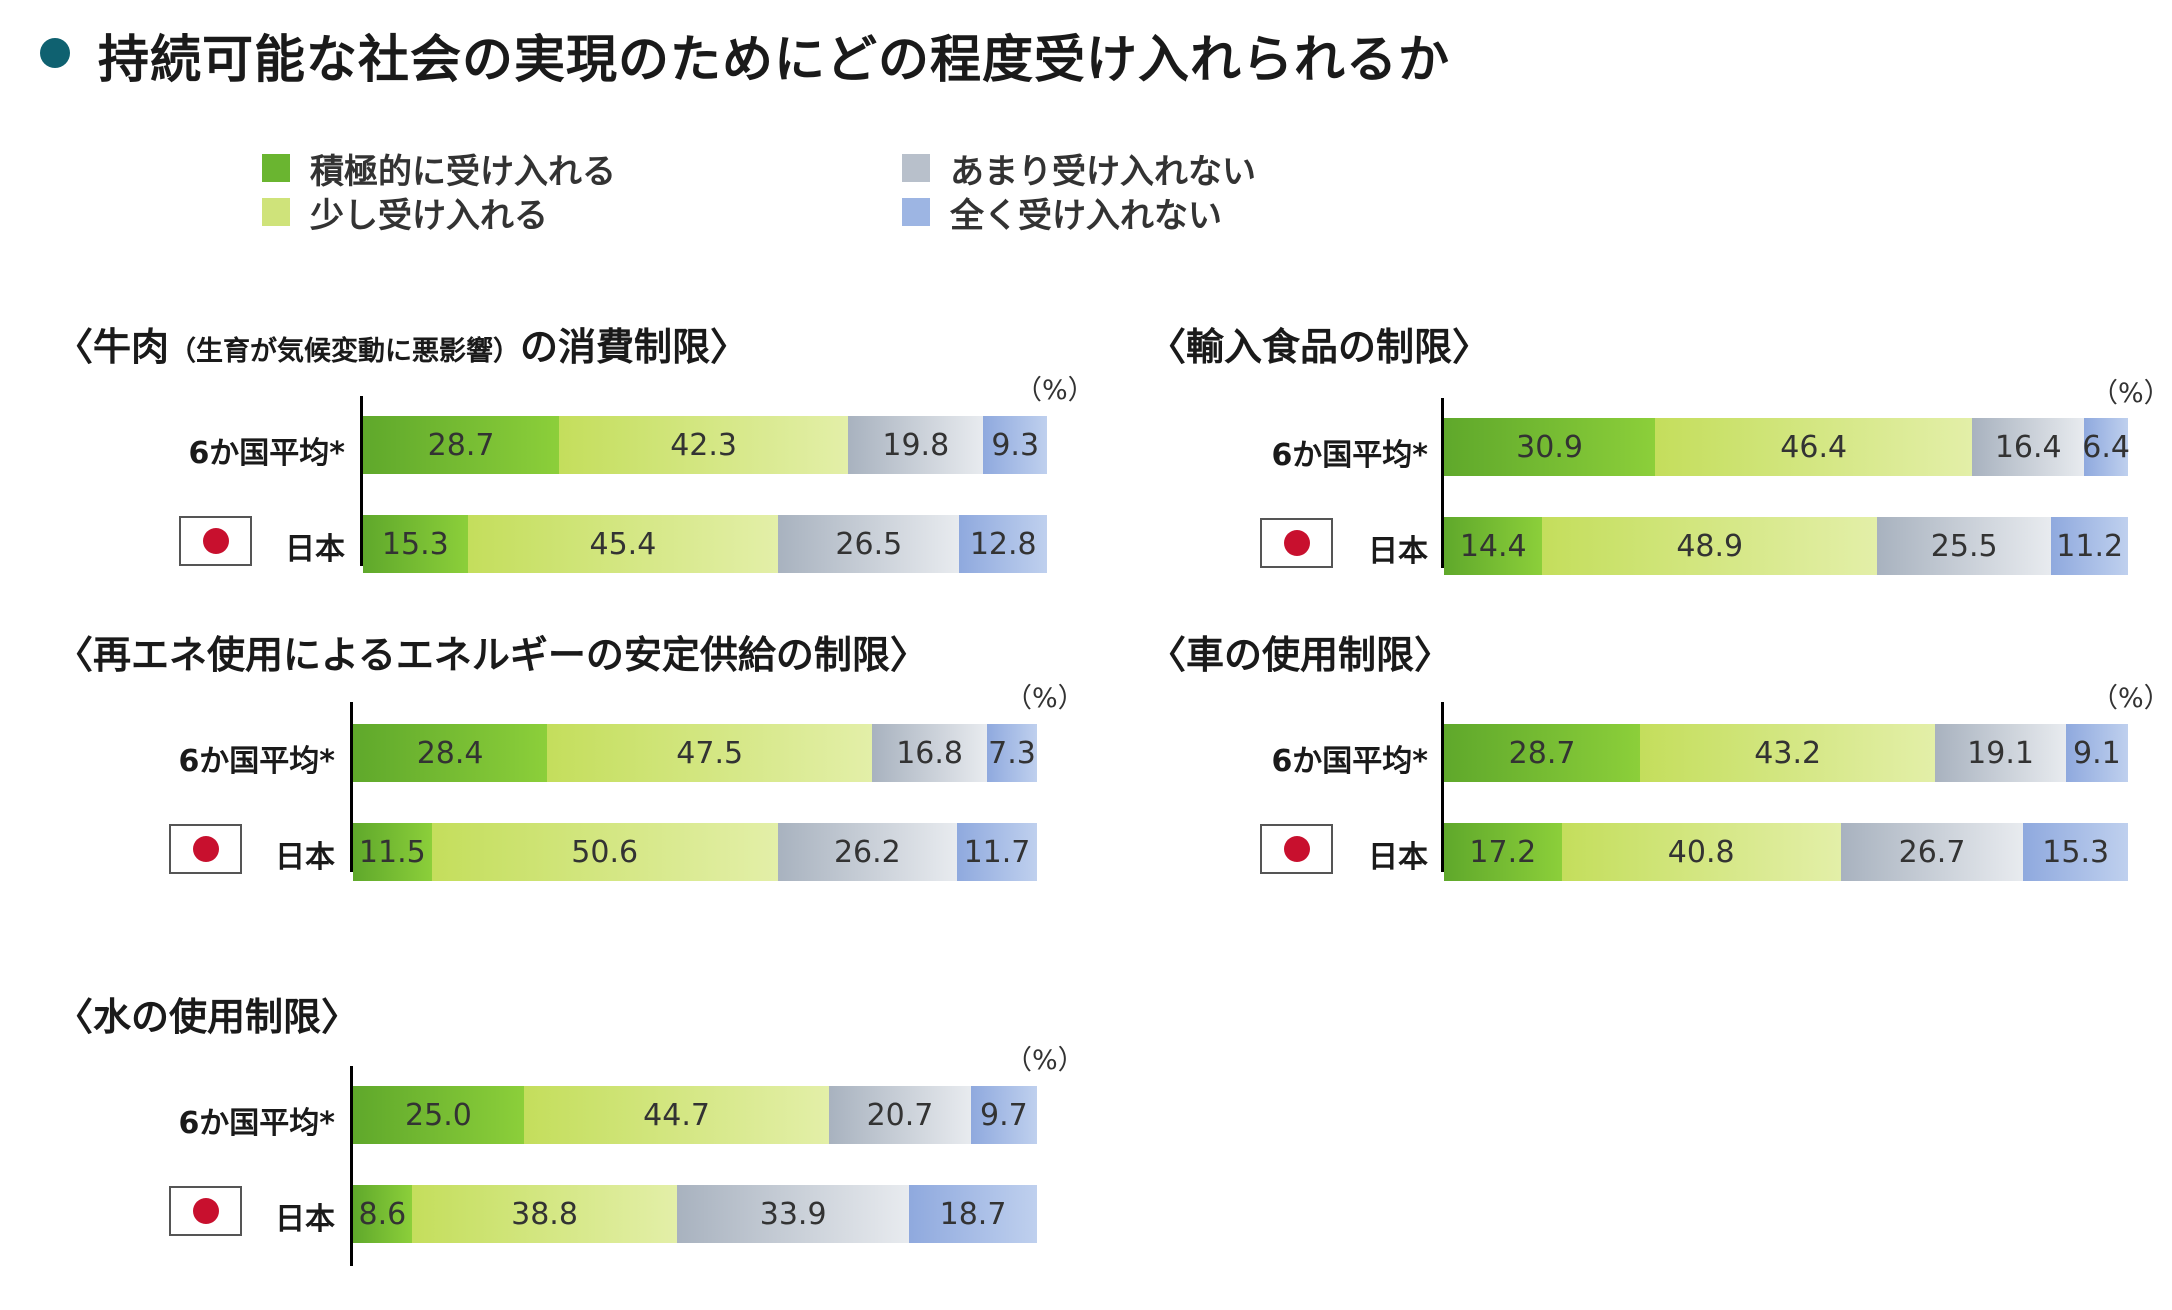 The image size is (2172, 1310). Describe the element at coordinates (1814, 447) in the screenshot. I see `seg-slight-accept: 46.4` at that location.